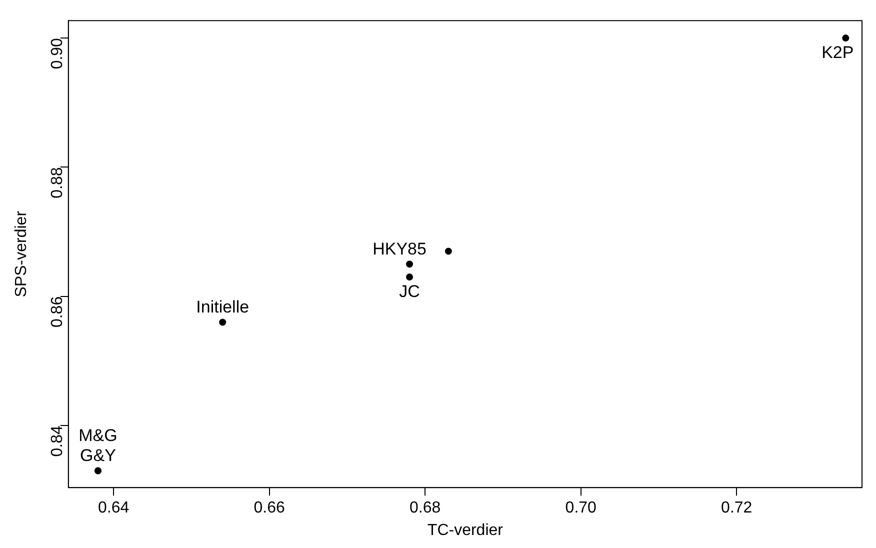  What do you see at coordinates (838, 52) in the screenshot?
I see `series-label: K2P` at bounding box center [838, 52].